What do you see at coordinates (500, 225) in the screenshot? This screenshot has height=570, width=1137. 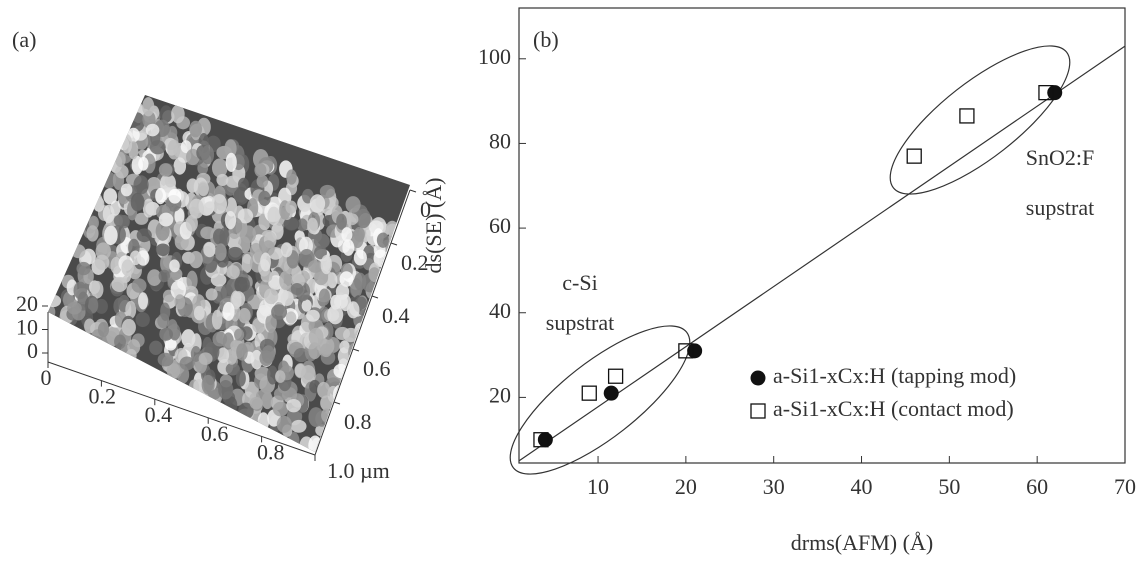 I see `y-tick-label: 60` at bounding box center [500, 225].